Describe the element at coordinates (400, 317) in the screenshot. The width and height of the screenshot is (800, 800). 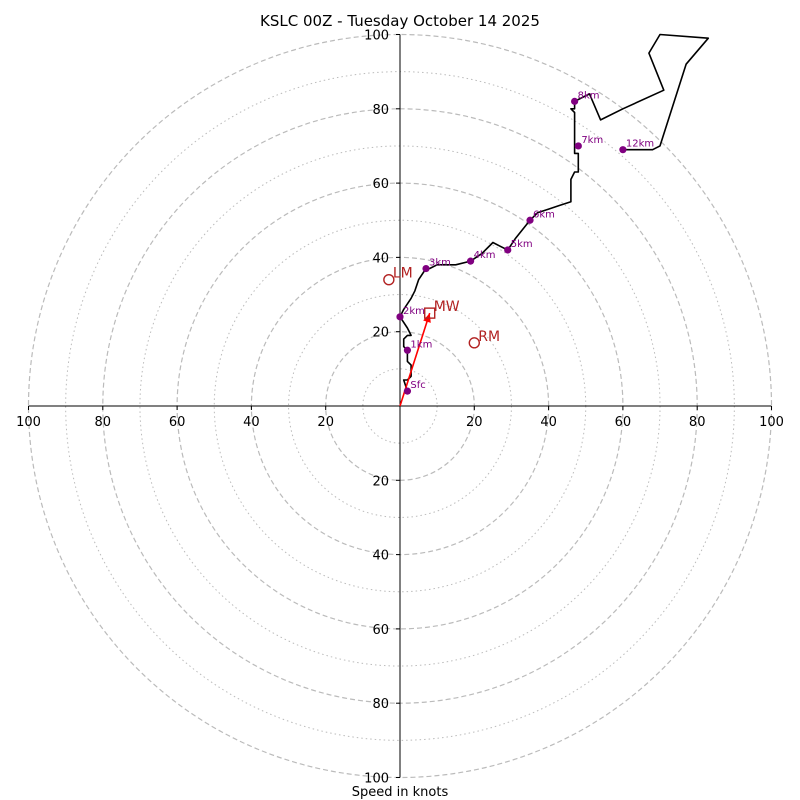
I see `height-point-2km` at that location.